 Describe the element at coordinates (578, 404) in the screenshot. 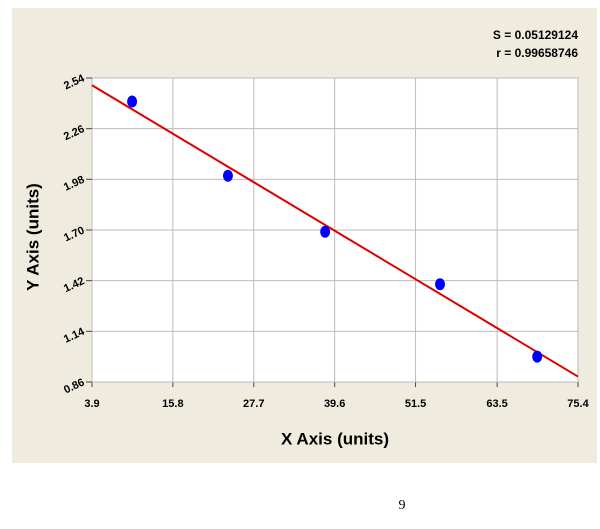

I see `x-tick-label: 75.4` at that location.